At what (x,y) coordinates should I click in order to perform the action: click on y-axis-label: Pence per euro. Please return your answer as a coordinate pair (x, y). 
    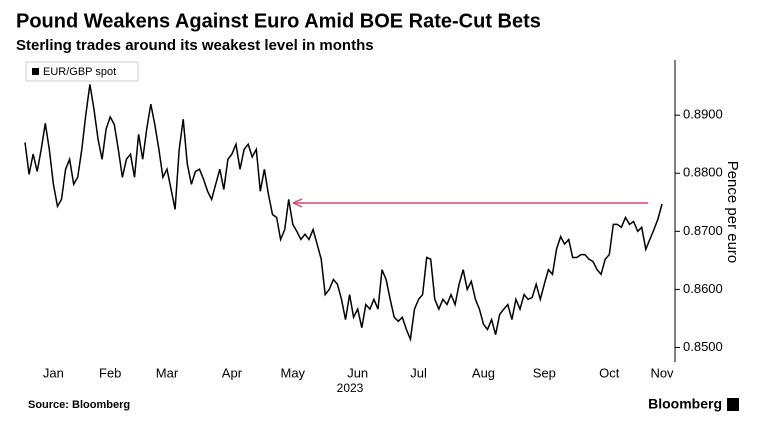
    Looking at the image, I should click on (732, 212).